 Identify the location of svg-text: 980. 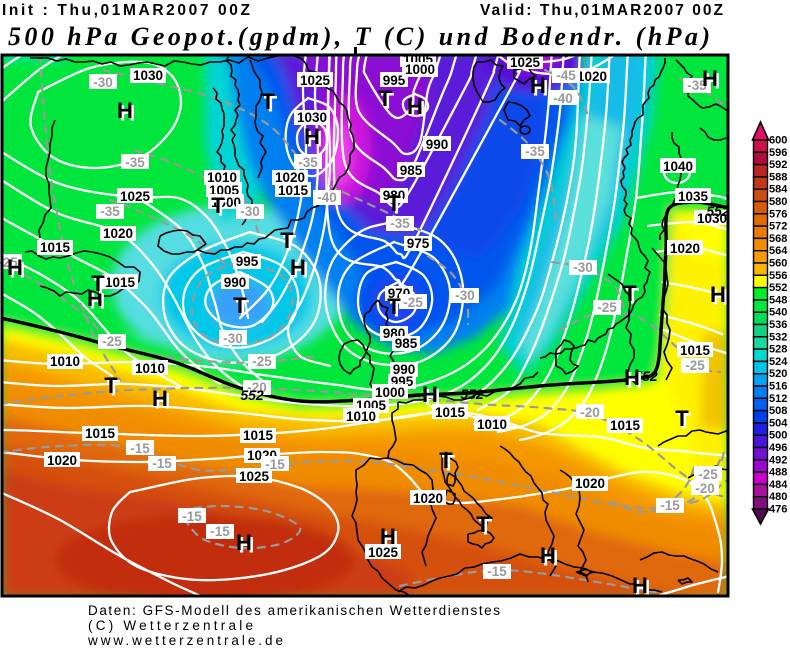
(394, 195).